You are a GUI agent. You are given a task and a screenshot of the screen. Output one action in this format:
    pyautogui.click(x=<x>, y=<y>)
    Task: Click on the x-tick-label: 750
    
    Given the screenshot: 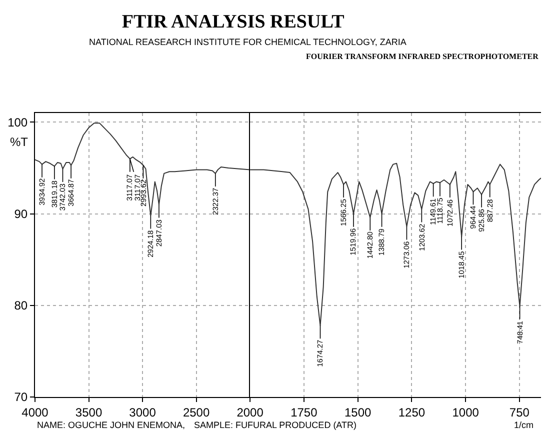 What is the action you would take?
    pyautogui.click(x=519, y=412)
    